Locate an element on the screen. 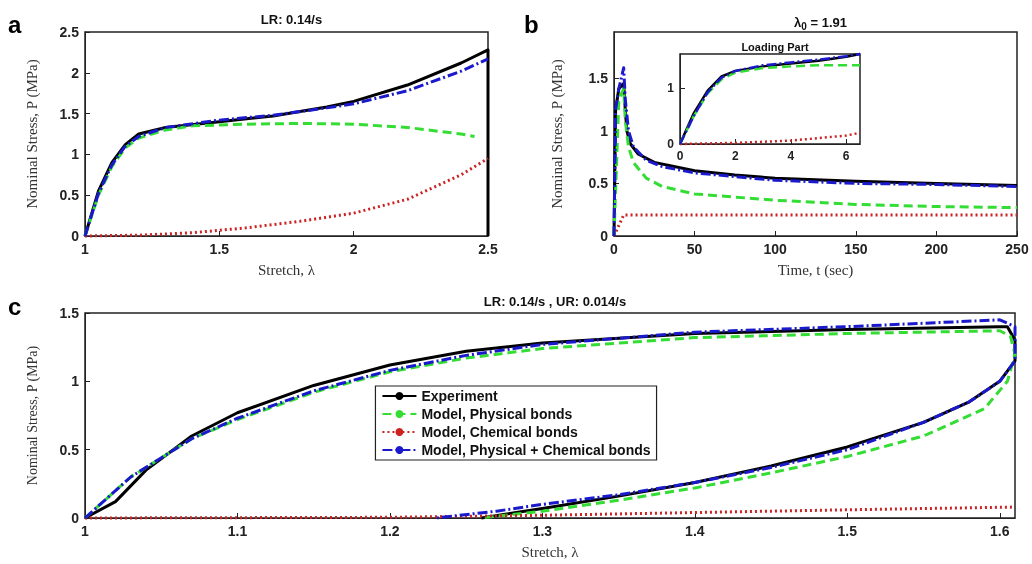 The width and height of the screenshot is (1032, 564). x-tick-label: 1.2 is located at coordinates (390, 531).